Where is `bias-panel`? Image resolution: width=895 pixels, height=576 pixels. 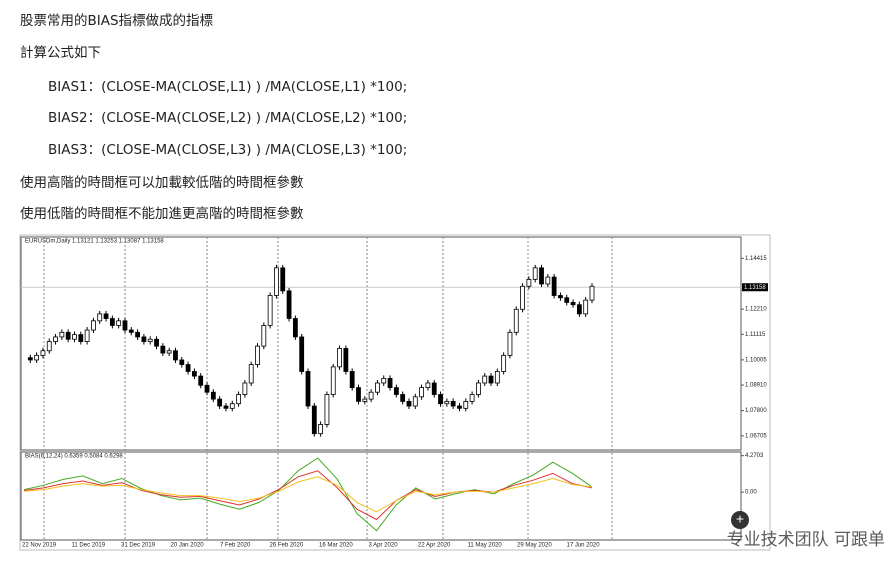 bias-panel is located at coordinates (381, 496).